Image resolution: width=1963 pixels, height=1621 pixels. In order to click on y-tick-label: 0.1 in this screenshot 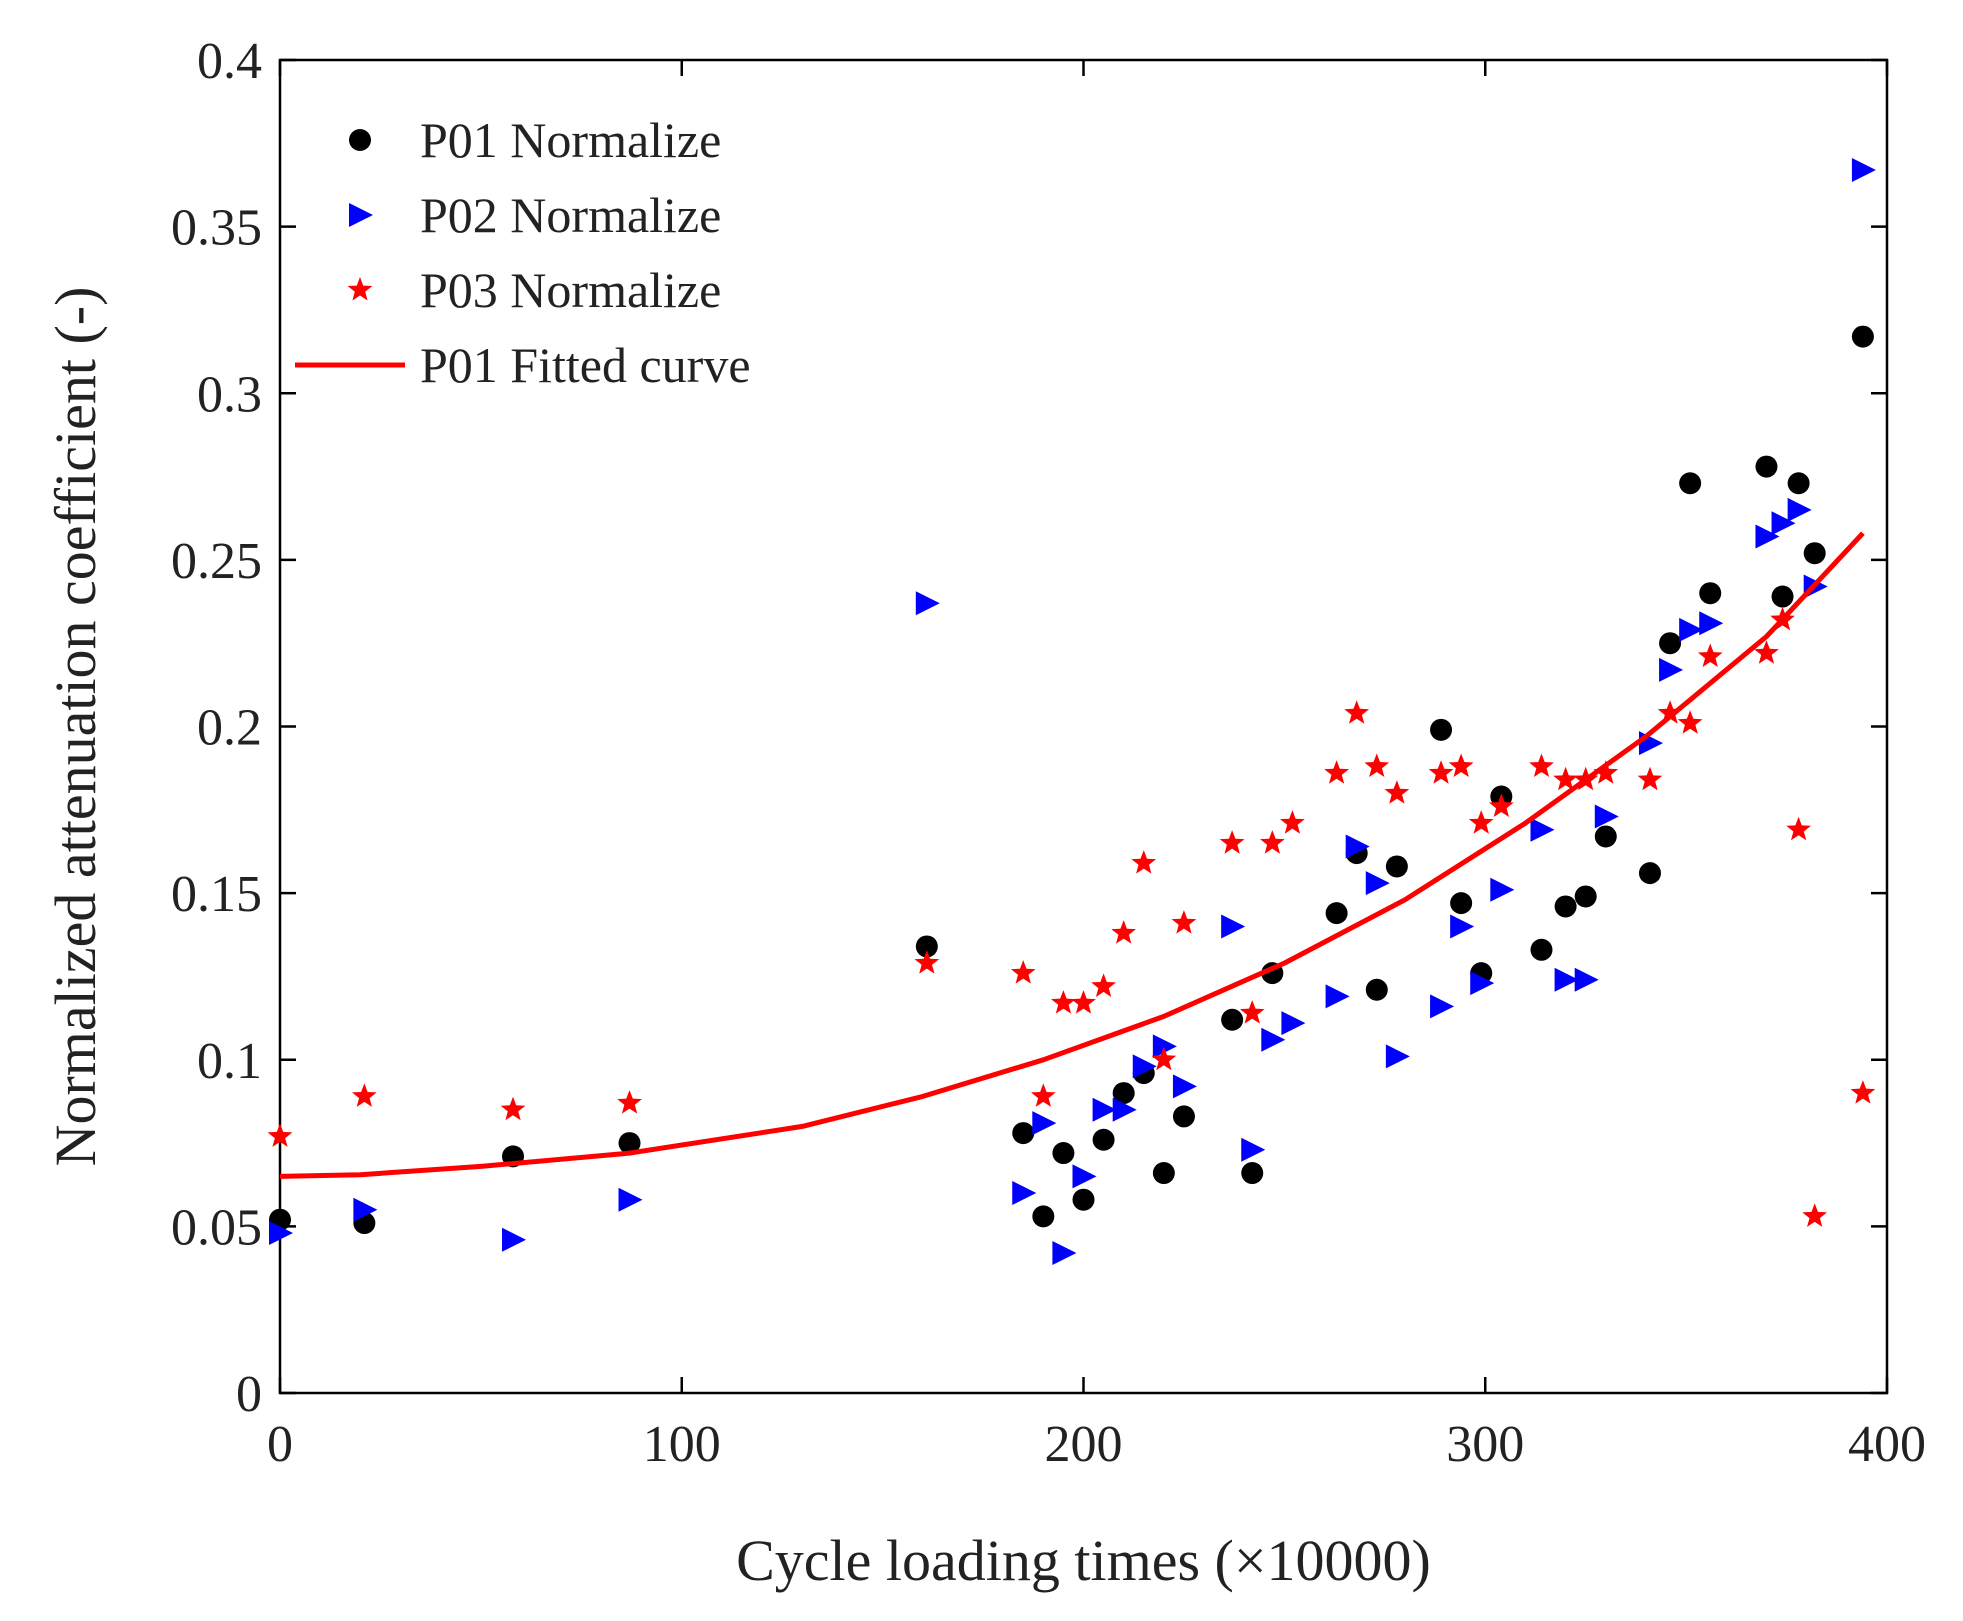, I will do `click(229, 1061)`.